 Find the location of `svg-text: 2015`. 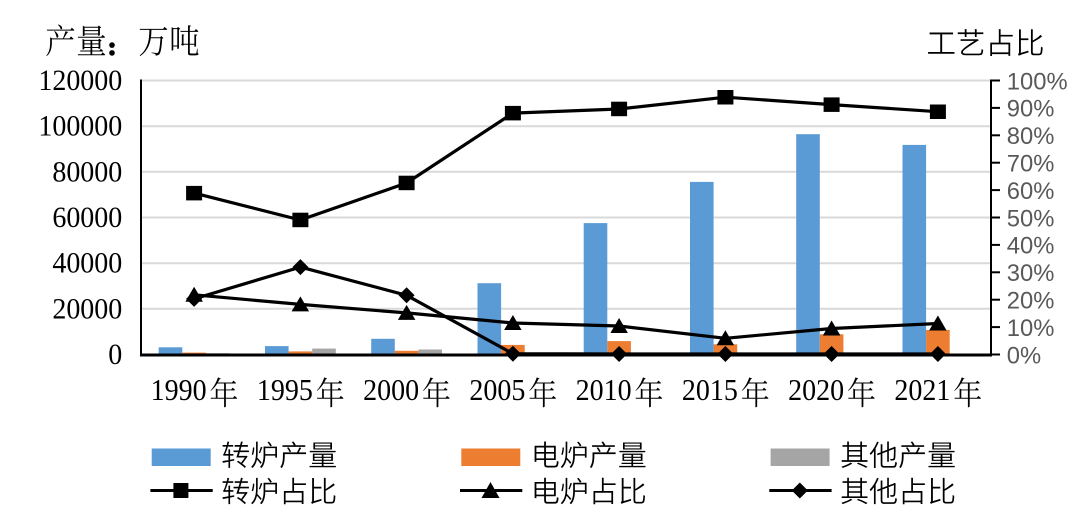

svg-text: 2015 is located at coordinates (710, 390).